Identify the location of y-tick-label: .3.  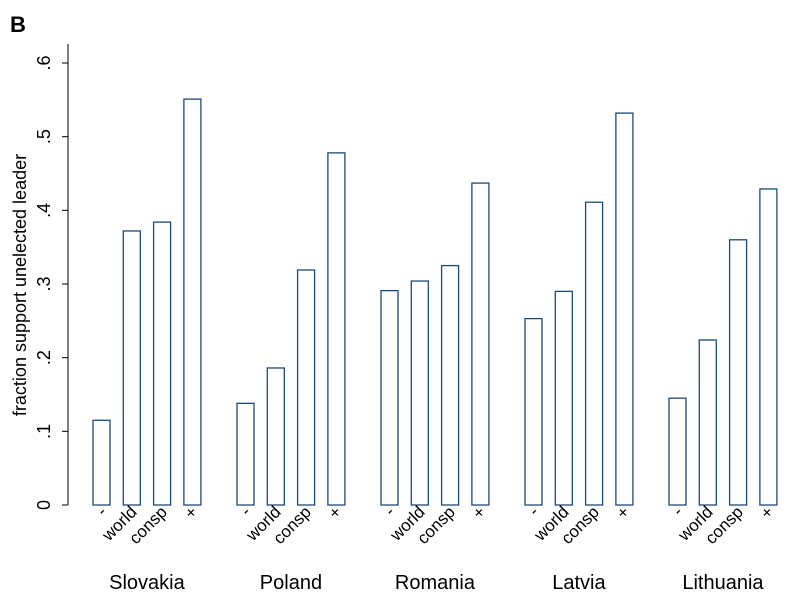
(44, 283).